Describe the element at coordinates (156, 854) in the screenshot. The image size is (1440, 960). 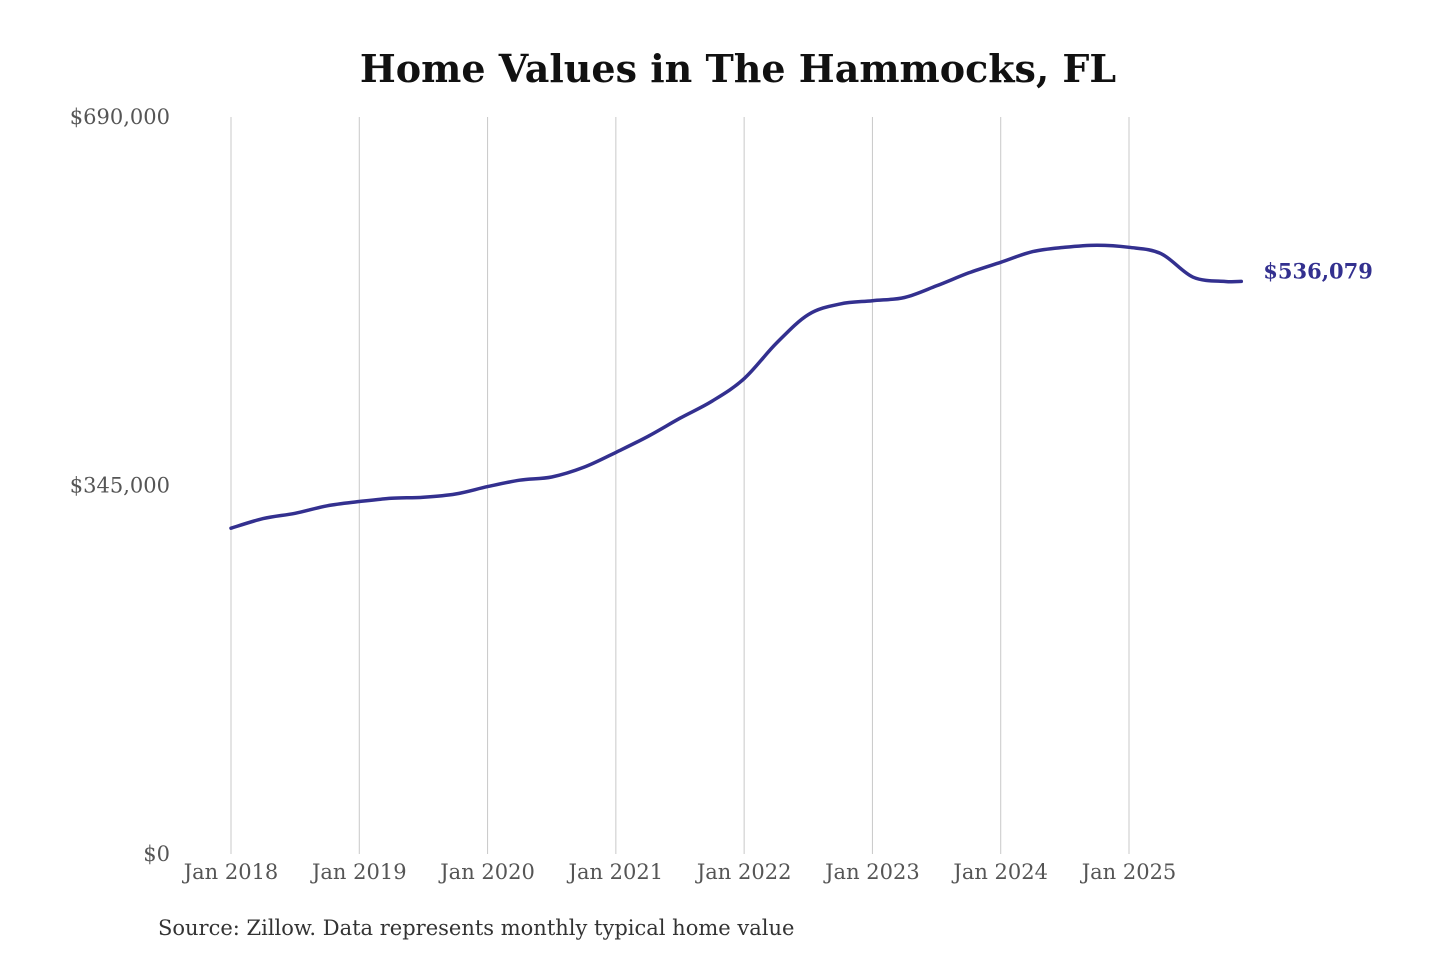
I see `y-tick-label-0: $0` at that location.